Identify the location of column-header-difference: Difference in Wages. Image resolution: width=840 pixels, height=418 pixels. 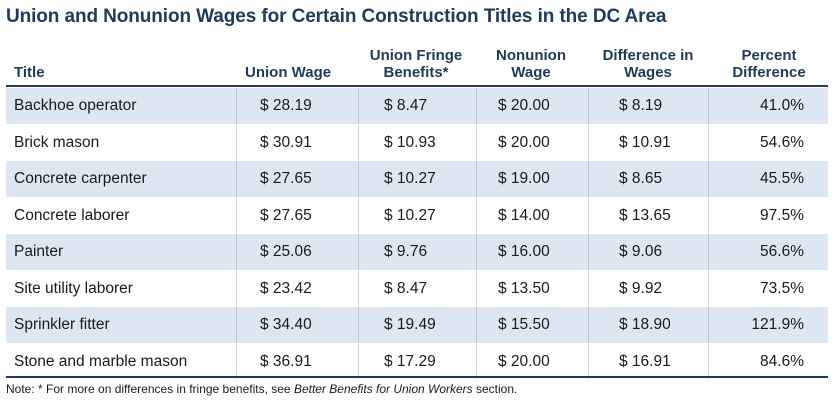
(648, 64).